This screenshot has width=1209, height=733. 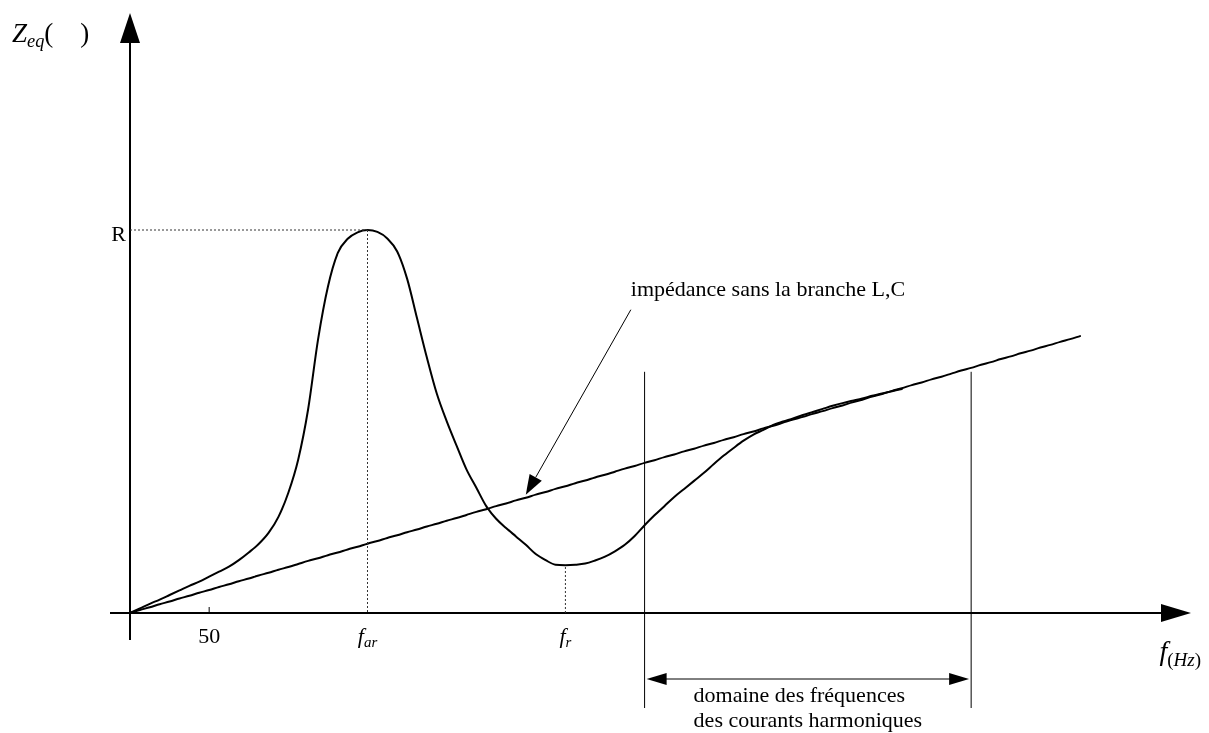 What do you see at coordinates (119, 233) in the screenshot?
I see `annotation: R` at bounding box center [119, 233].